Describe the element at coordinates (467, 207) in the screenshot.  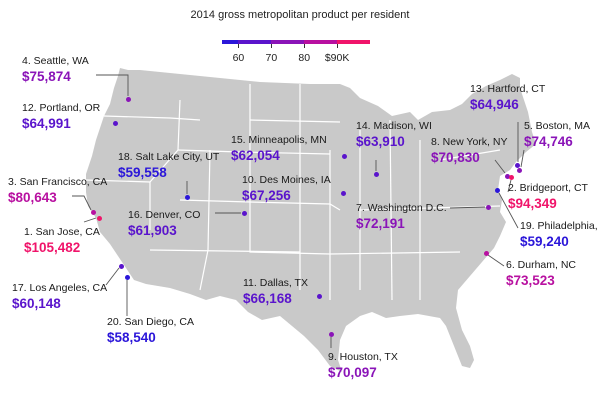
I see `leader-line-washington` at that location.